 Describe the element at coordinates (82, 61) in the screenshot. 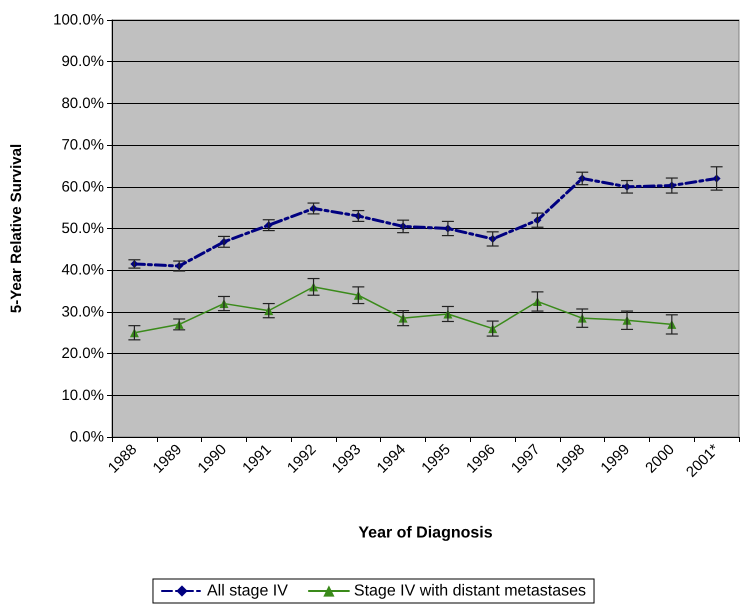

I see `y-tick-label: 90.0%` at that location.